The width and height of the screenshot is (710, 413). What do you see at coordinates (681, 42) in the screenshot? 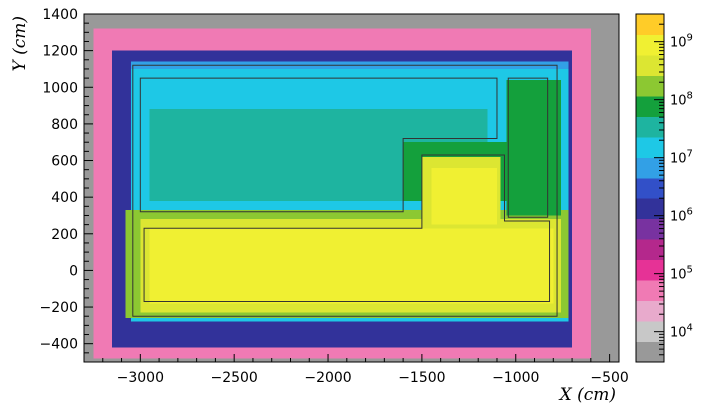
I see `colorbar-tick-label: 10⁹` at bounding box center [681, 42].